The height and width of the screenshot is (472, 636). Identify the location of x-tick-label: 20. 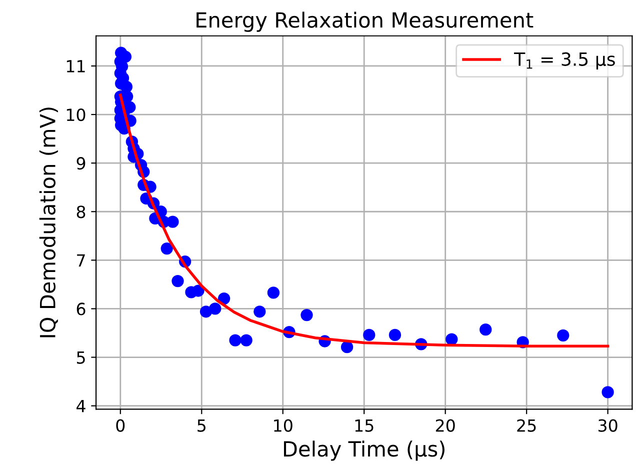
(445, 425).